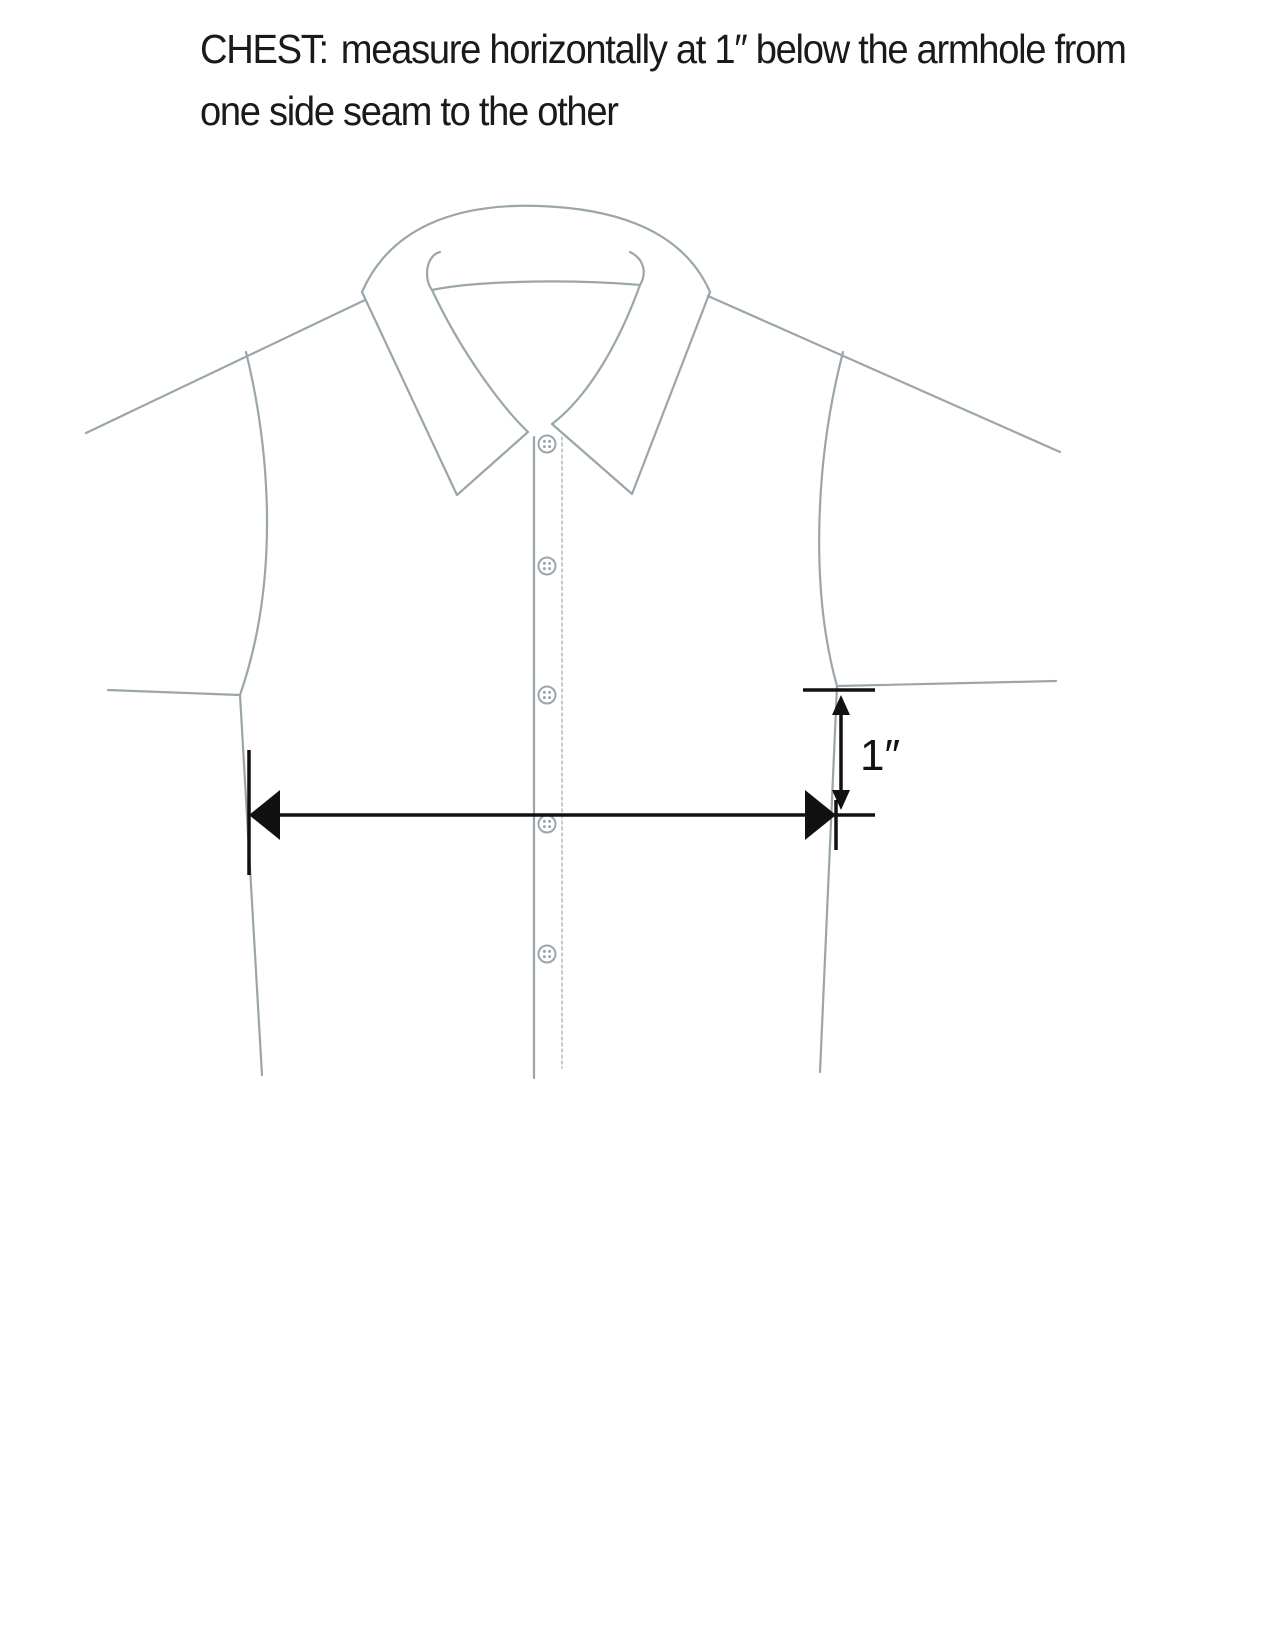  I want to click on chest-right-arrowhead, so click(820, 815).